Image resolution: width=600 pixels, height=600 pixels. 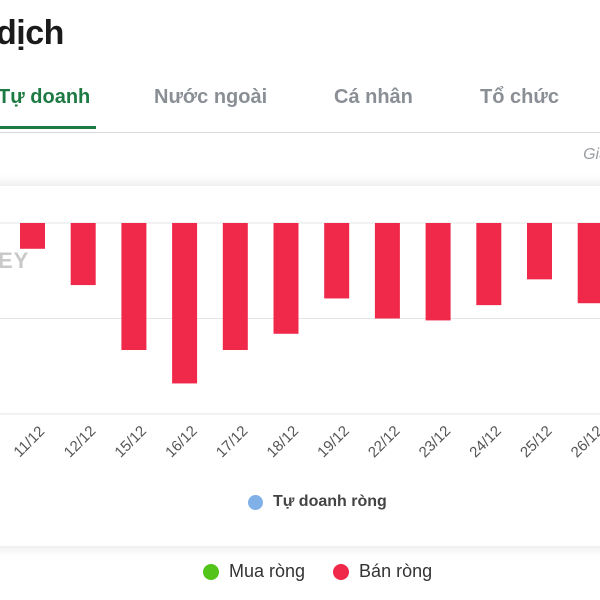 I want to click on green-dot-icon, so click(x=211, y=571).